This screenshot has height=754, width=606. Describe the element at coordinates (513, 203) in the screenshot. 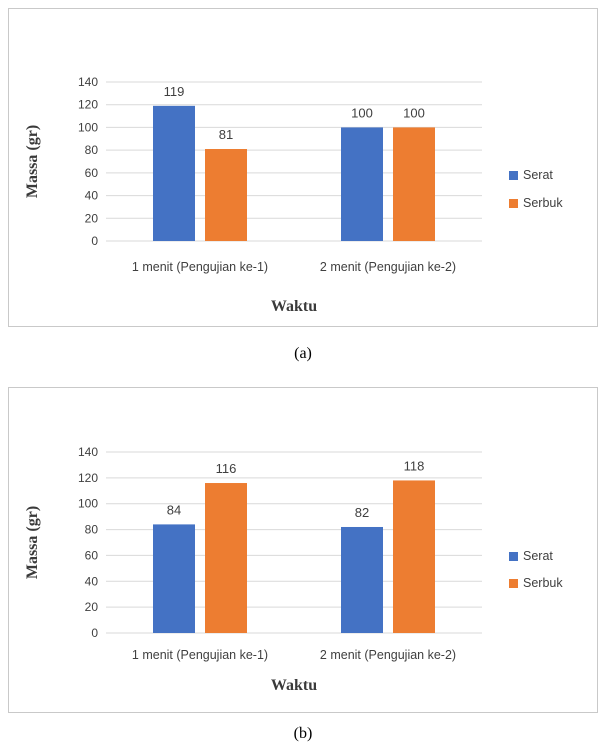

I see `chart-a-legend-swatch-serbuk` at that location.